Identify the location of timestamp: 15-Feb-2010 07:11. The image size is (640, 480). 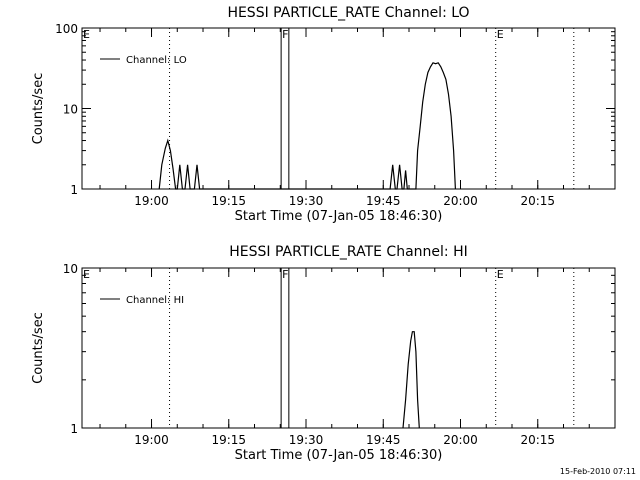
(598, 471).